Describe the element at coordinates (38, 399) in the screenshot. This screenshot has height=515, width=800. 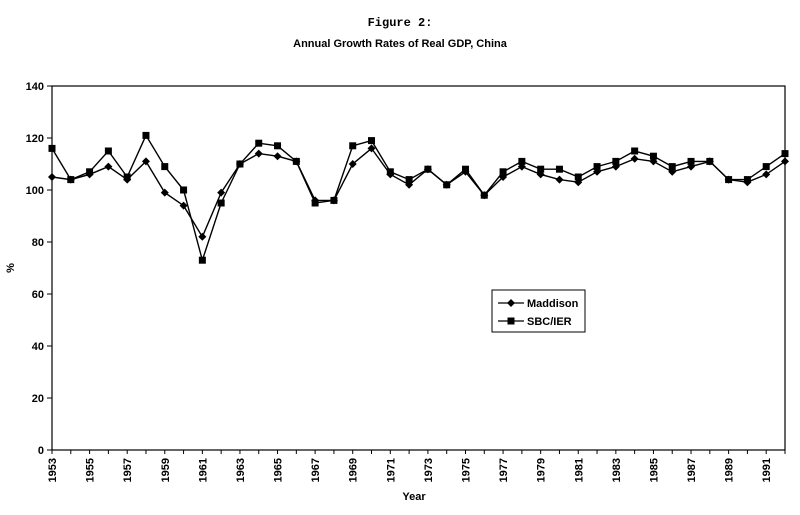
I see `y-tick-label: 20` at that location.